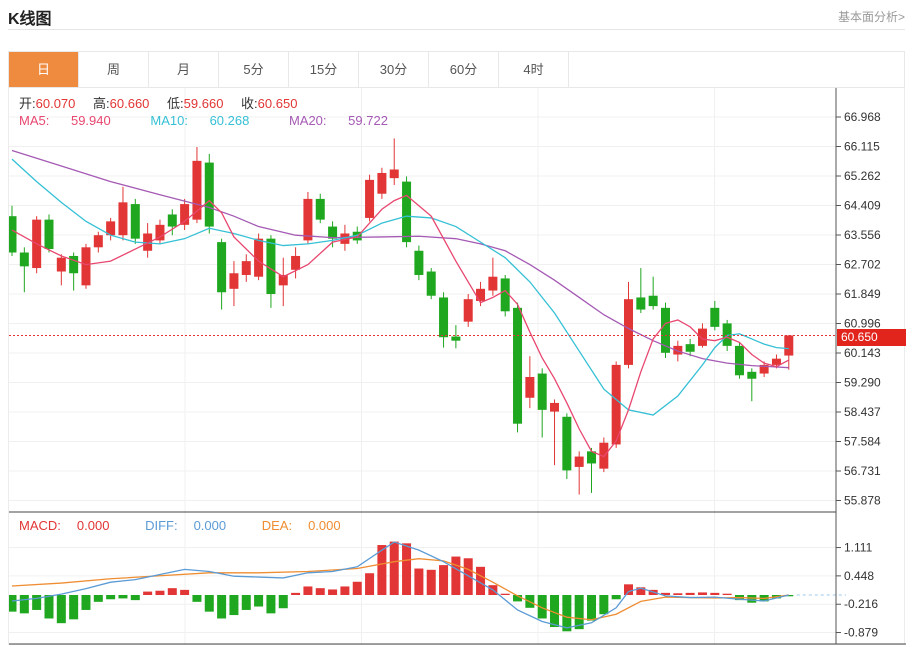 This screenshot has width=913, height=647. I want to click on ma20-readout: MA20: 59.722, so click(338, 120).